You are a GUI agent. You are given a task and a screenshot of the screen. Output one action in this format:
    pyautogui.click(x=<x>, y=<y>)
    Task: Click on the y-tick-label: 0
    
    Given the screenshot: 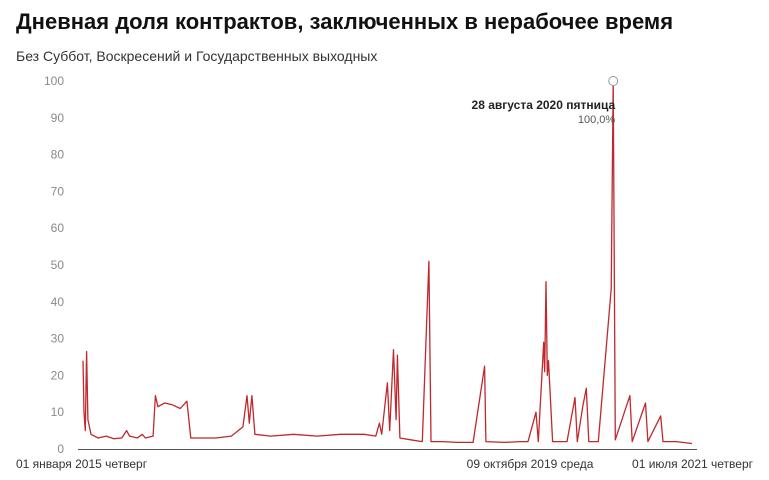 What is the action you would take?
    pyautogui.click(x=60, y=449)
    